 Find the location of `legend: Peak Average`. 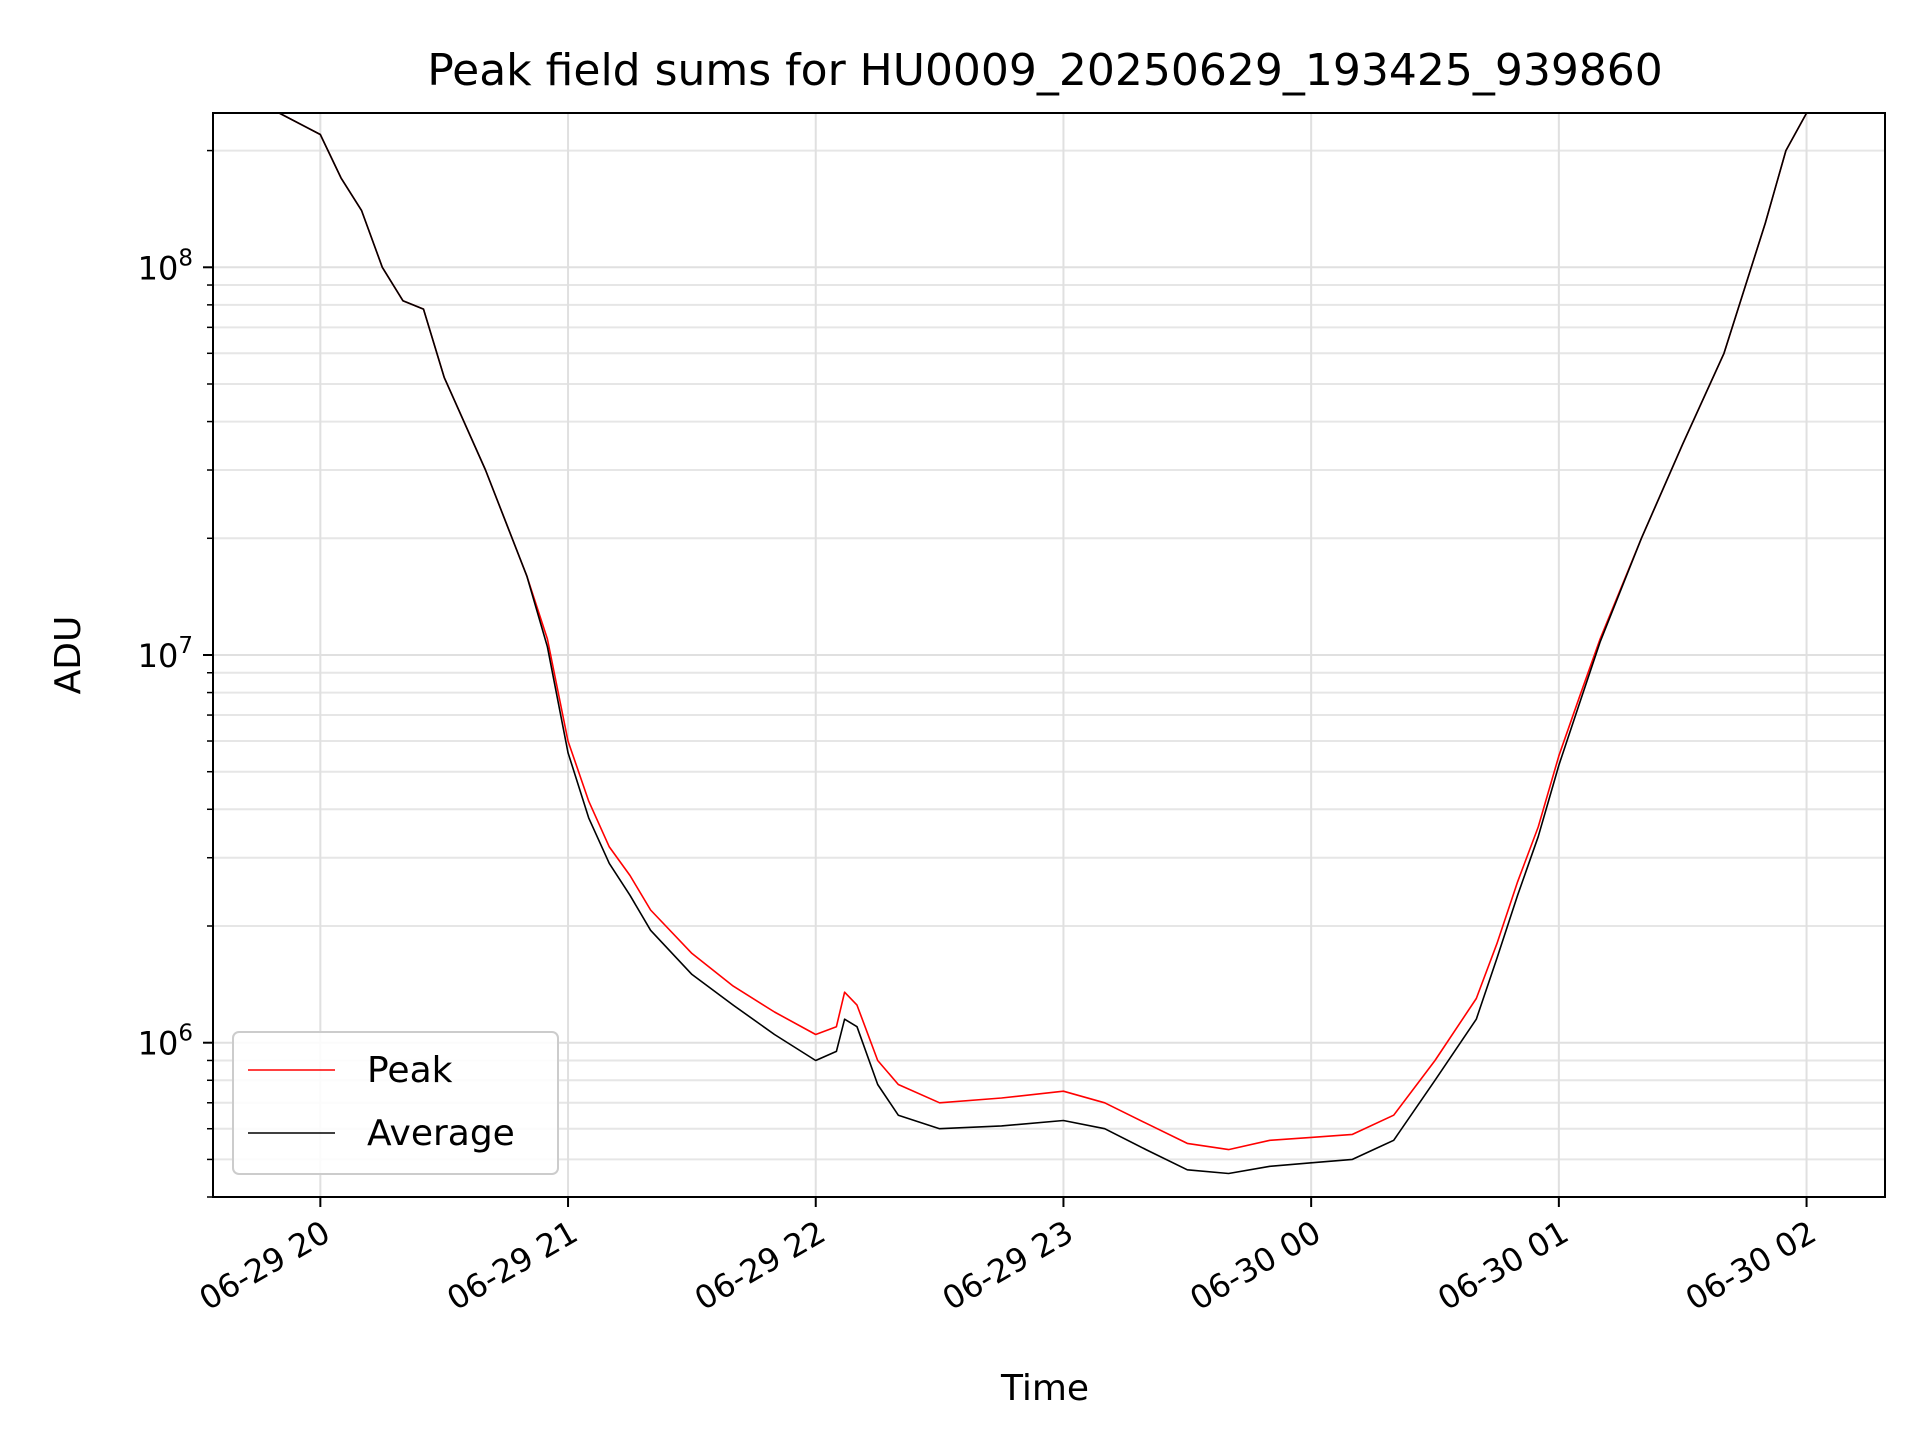

legend: Peak Average is located at coordinates (395, 1103).